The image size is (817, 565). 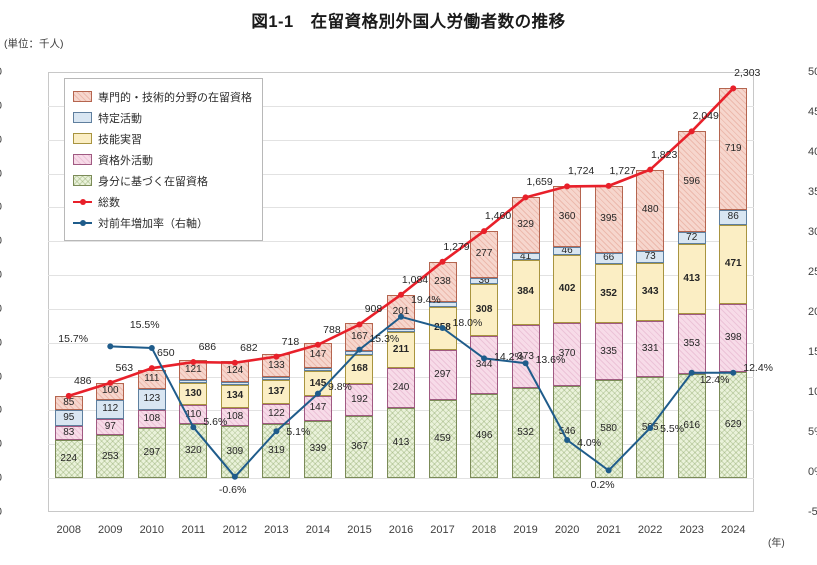 I want to click on bar-group: 532 373 384 41 329, so click(x=525, y=292).